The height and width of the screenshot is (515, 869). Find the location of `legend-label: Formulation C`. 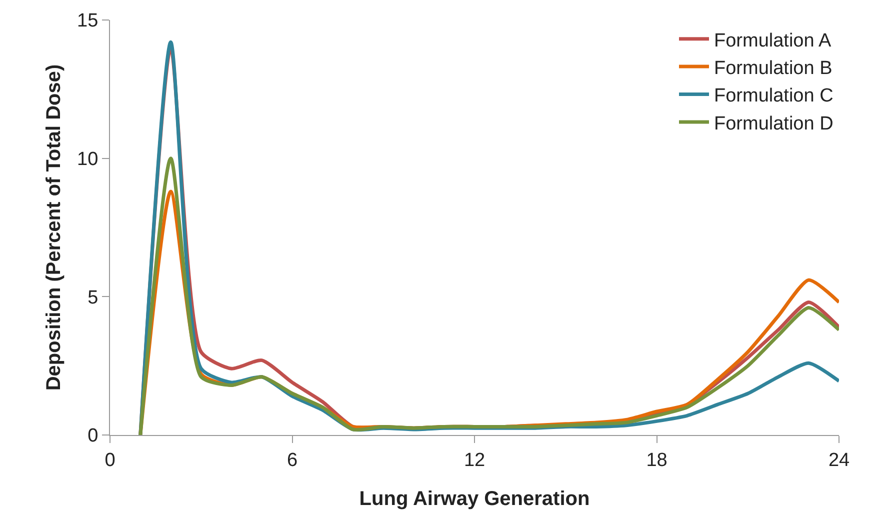

legend-label: Formulation C is located at coordinates (774, 96).